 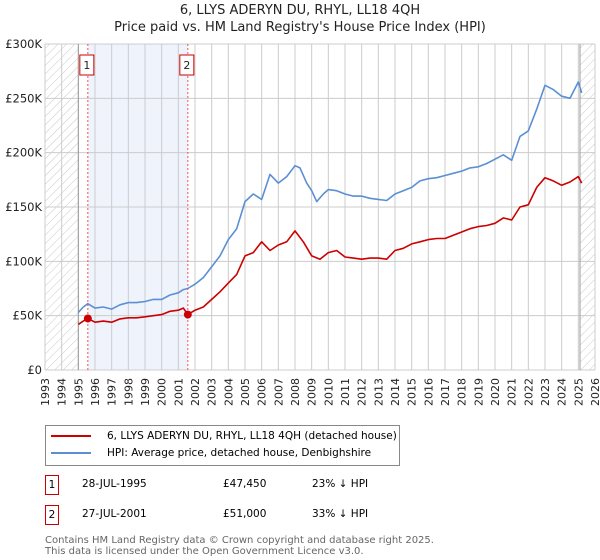 I want to click on x-tick-label: 2021, so click(x=512, y=392).